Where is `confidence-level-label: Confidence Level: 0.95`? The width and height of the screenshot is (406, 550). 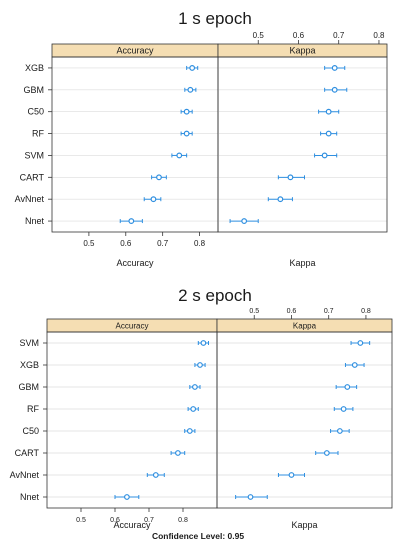
confidence-level-label: Confidence Level: 0.95 is located at coordinates (198, 536).